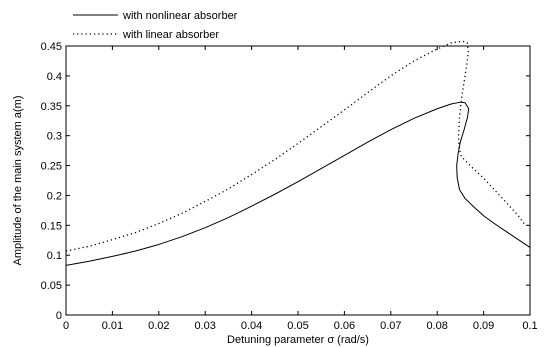  What do you see at coordinates (112, 326) in the screenshot?
I see `x-tick-label: 0.01` at bounding box center [112, 326].